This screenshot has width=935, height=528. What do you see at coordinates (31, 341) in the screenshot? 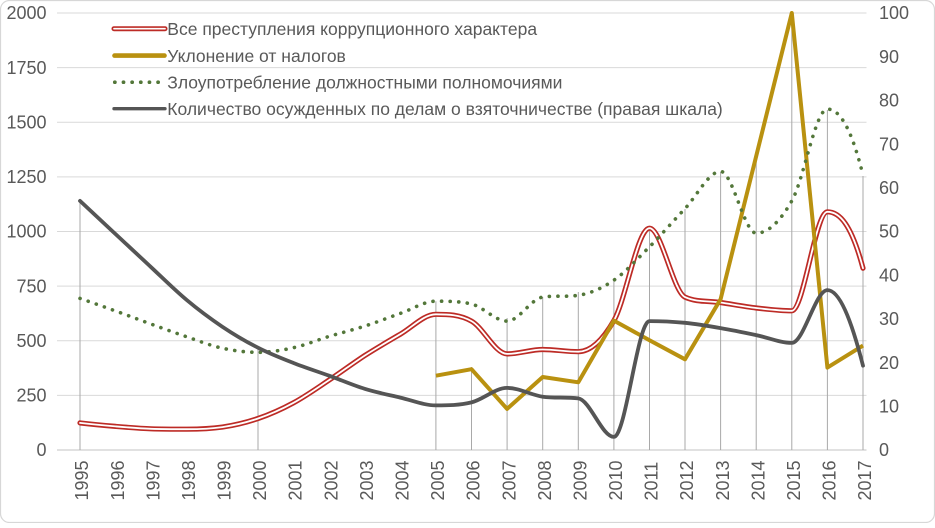
I see `svg-text: 500` at bounding box center [31, 341].